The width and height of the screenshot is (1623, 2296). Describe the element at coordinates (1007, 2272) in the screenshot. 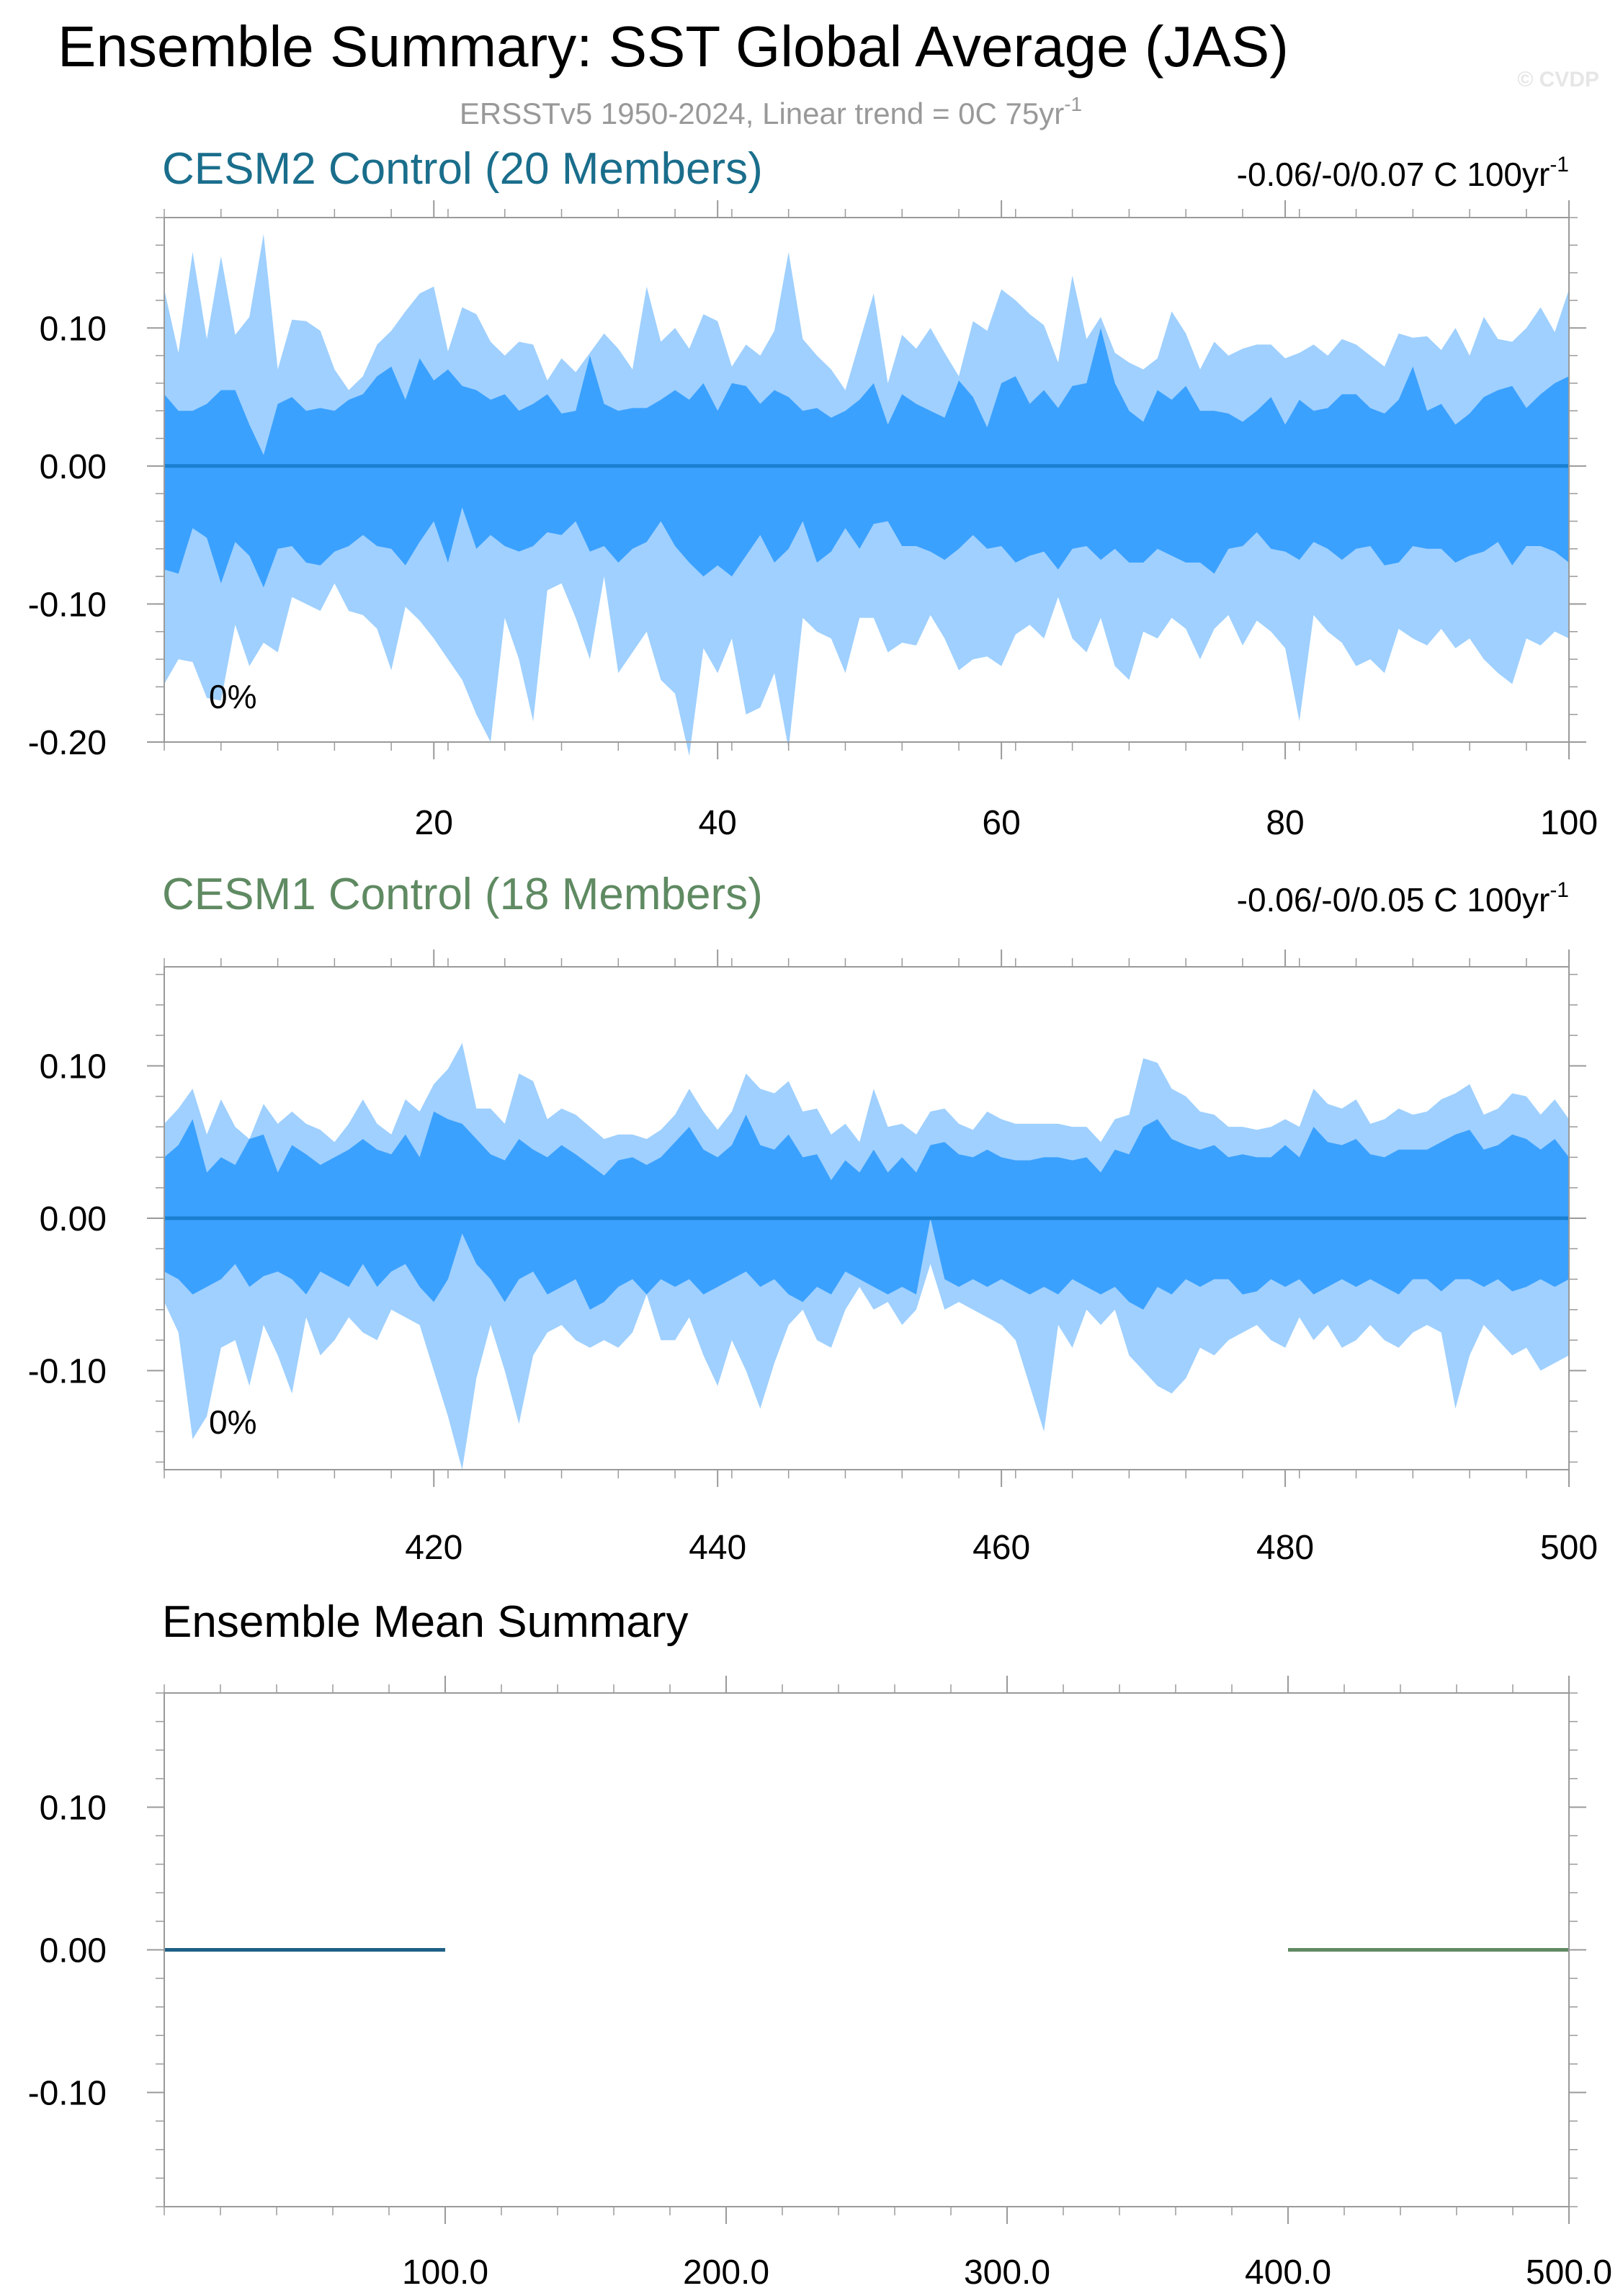

I see `x-tick-label: 300.0` at that location.